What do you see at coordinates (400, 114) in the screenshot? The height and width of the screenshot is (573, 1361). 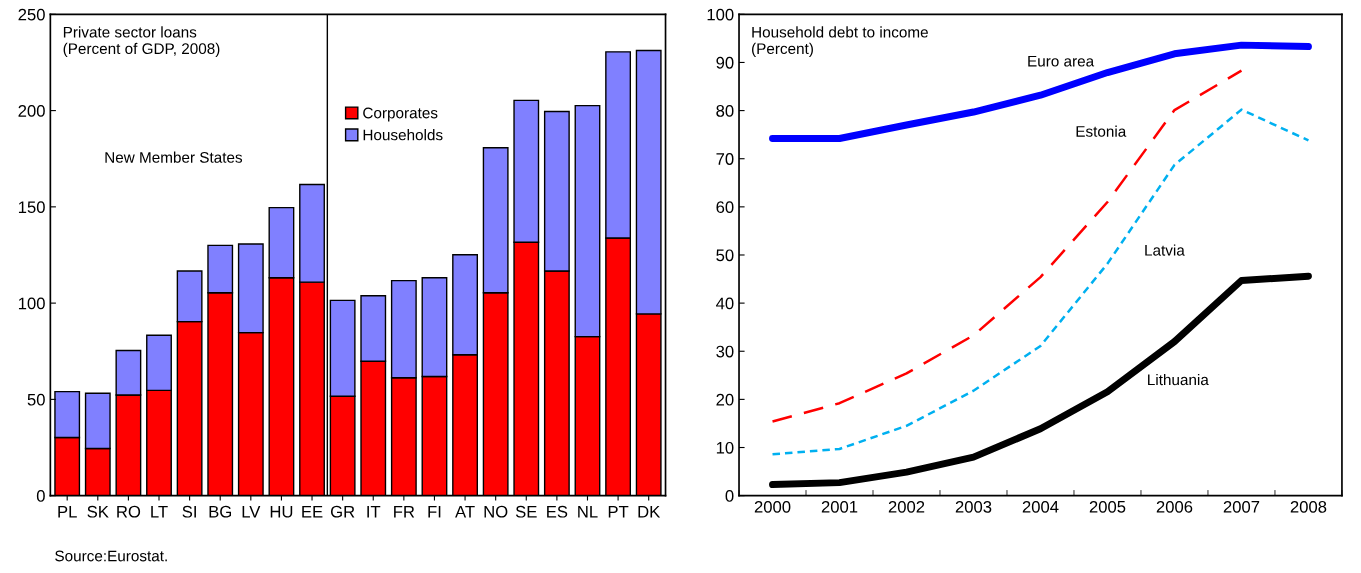 I see `legend-label: Corporates` at bounding box center [400, 114].